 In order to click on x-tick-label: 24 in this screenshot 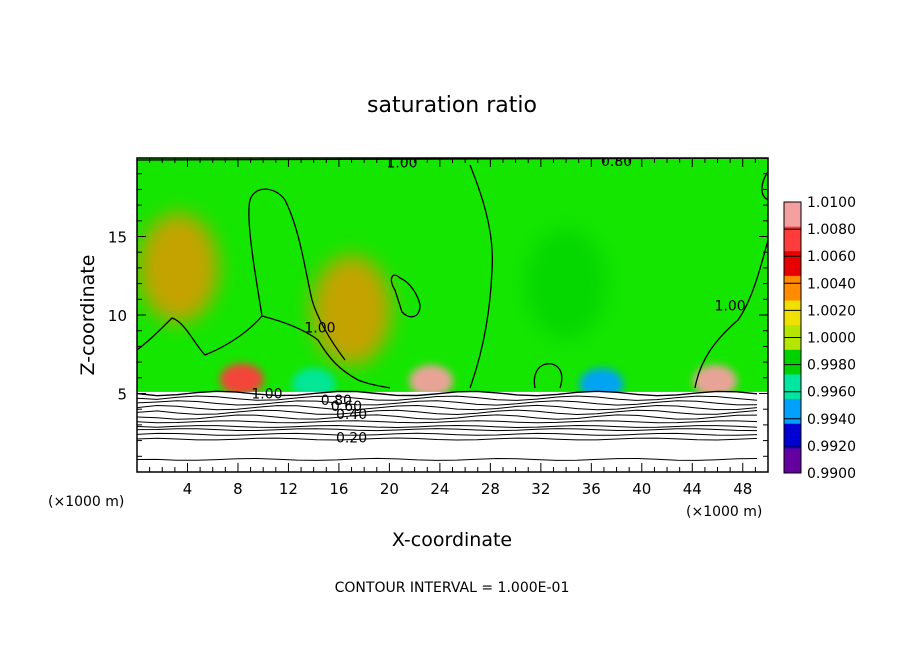, I will do `click(439, 489)`.